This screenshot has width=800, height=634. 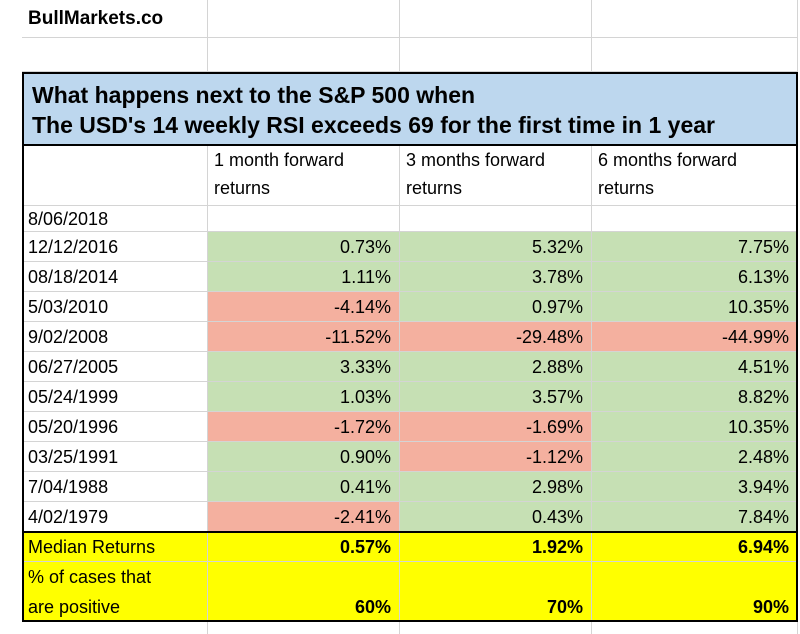 I want to click on header-corner, so click(x=115, y=176).